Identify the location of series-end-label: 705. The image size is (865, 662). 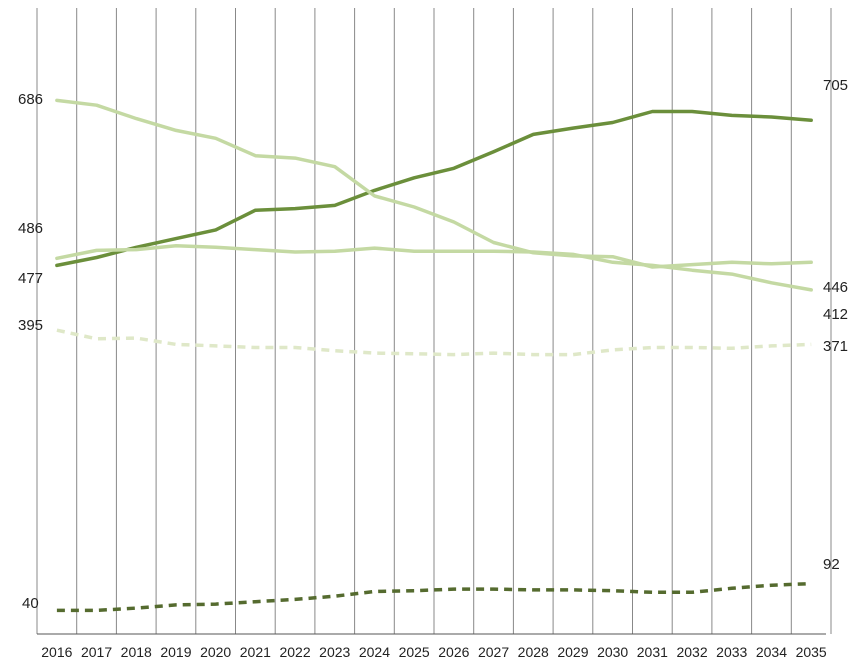
(835, 85).